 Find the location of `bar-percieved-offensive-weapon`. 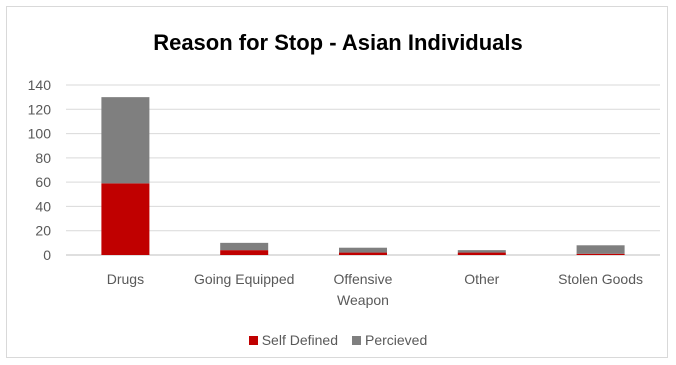

bar-percieved-offensive-weapon is located at coordinates (363, 250).